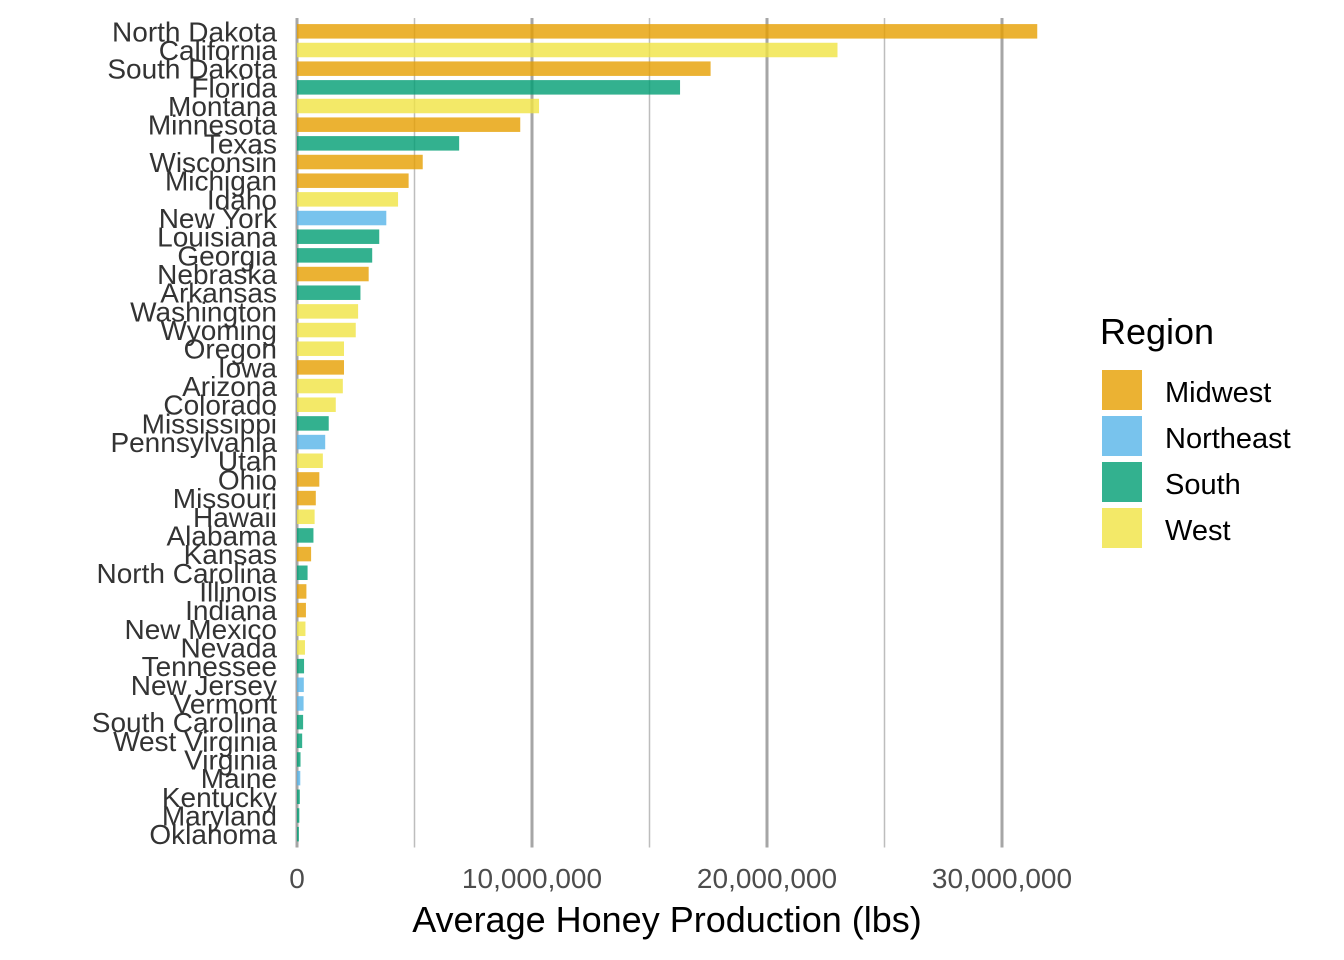 Image resolution: width=1344 pixels, height=960 pixels. Describe the element at coordinates (217, 237) in the screenshot. I see `state-label: Louisiana` at that location.